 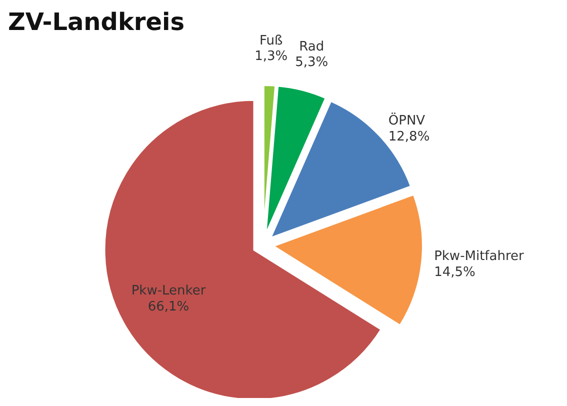 What do you see at coordinates (479, 256) in the screenshot?
I see `slice-label: Pkw-Mitfahrer` at bounding box center [479, 256].